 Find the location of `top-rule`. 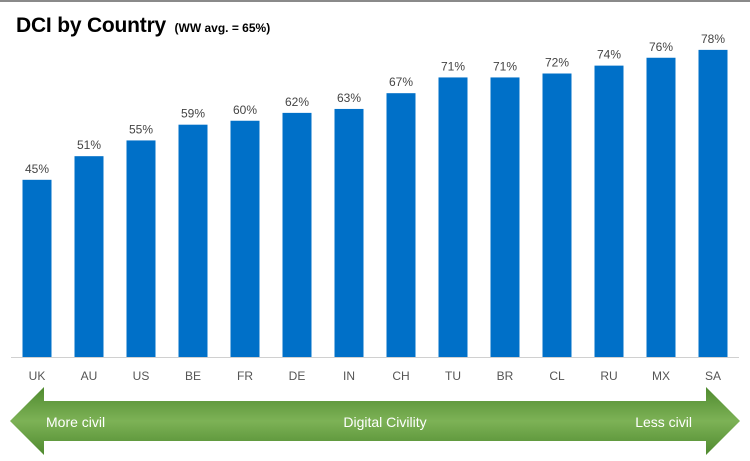

top-rule is located at coordinates (375, 1).